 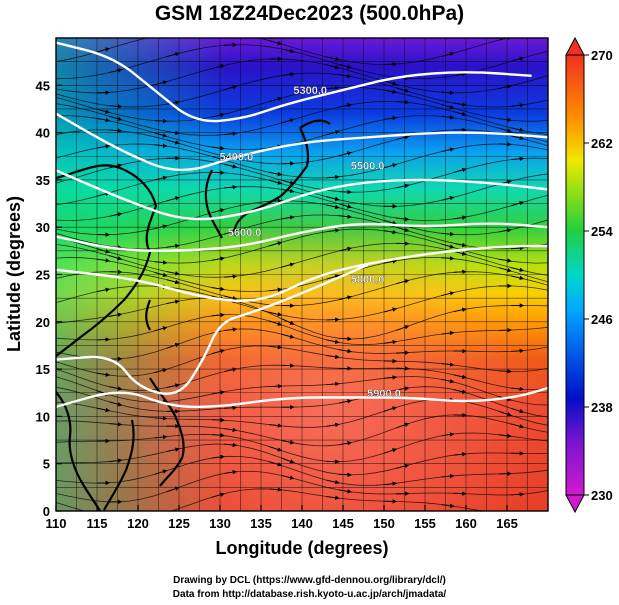 What do you see at coordinates (43, 369) in the screenshot?
I see `y-tick-label: 15` at bounding box center [43, 369].